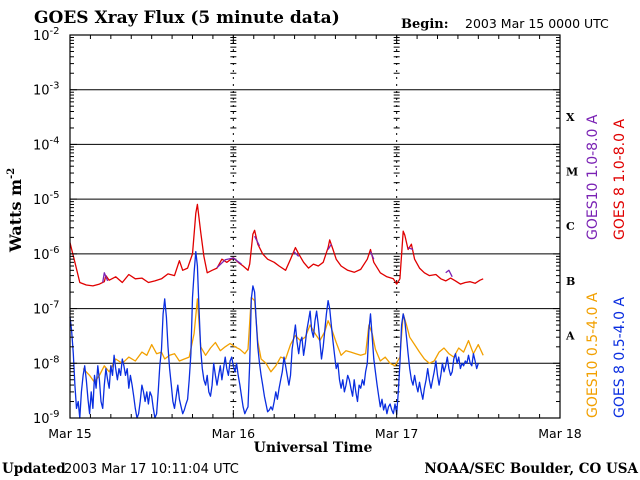  I want to click on y-tick-label: 10⁻⁶, so click(46, 254).